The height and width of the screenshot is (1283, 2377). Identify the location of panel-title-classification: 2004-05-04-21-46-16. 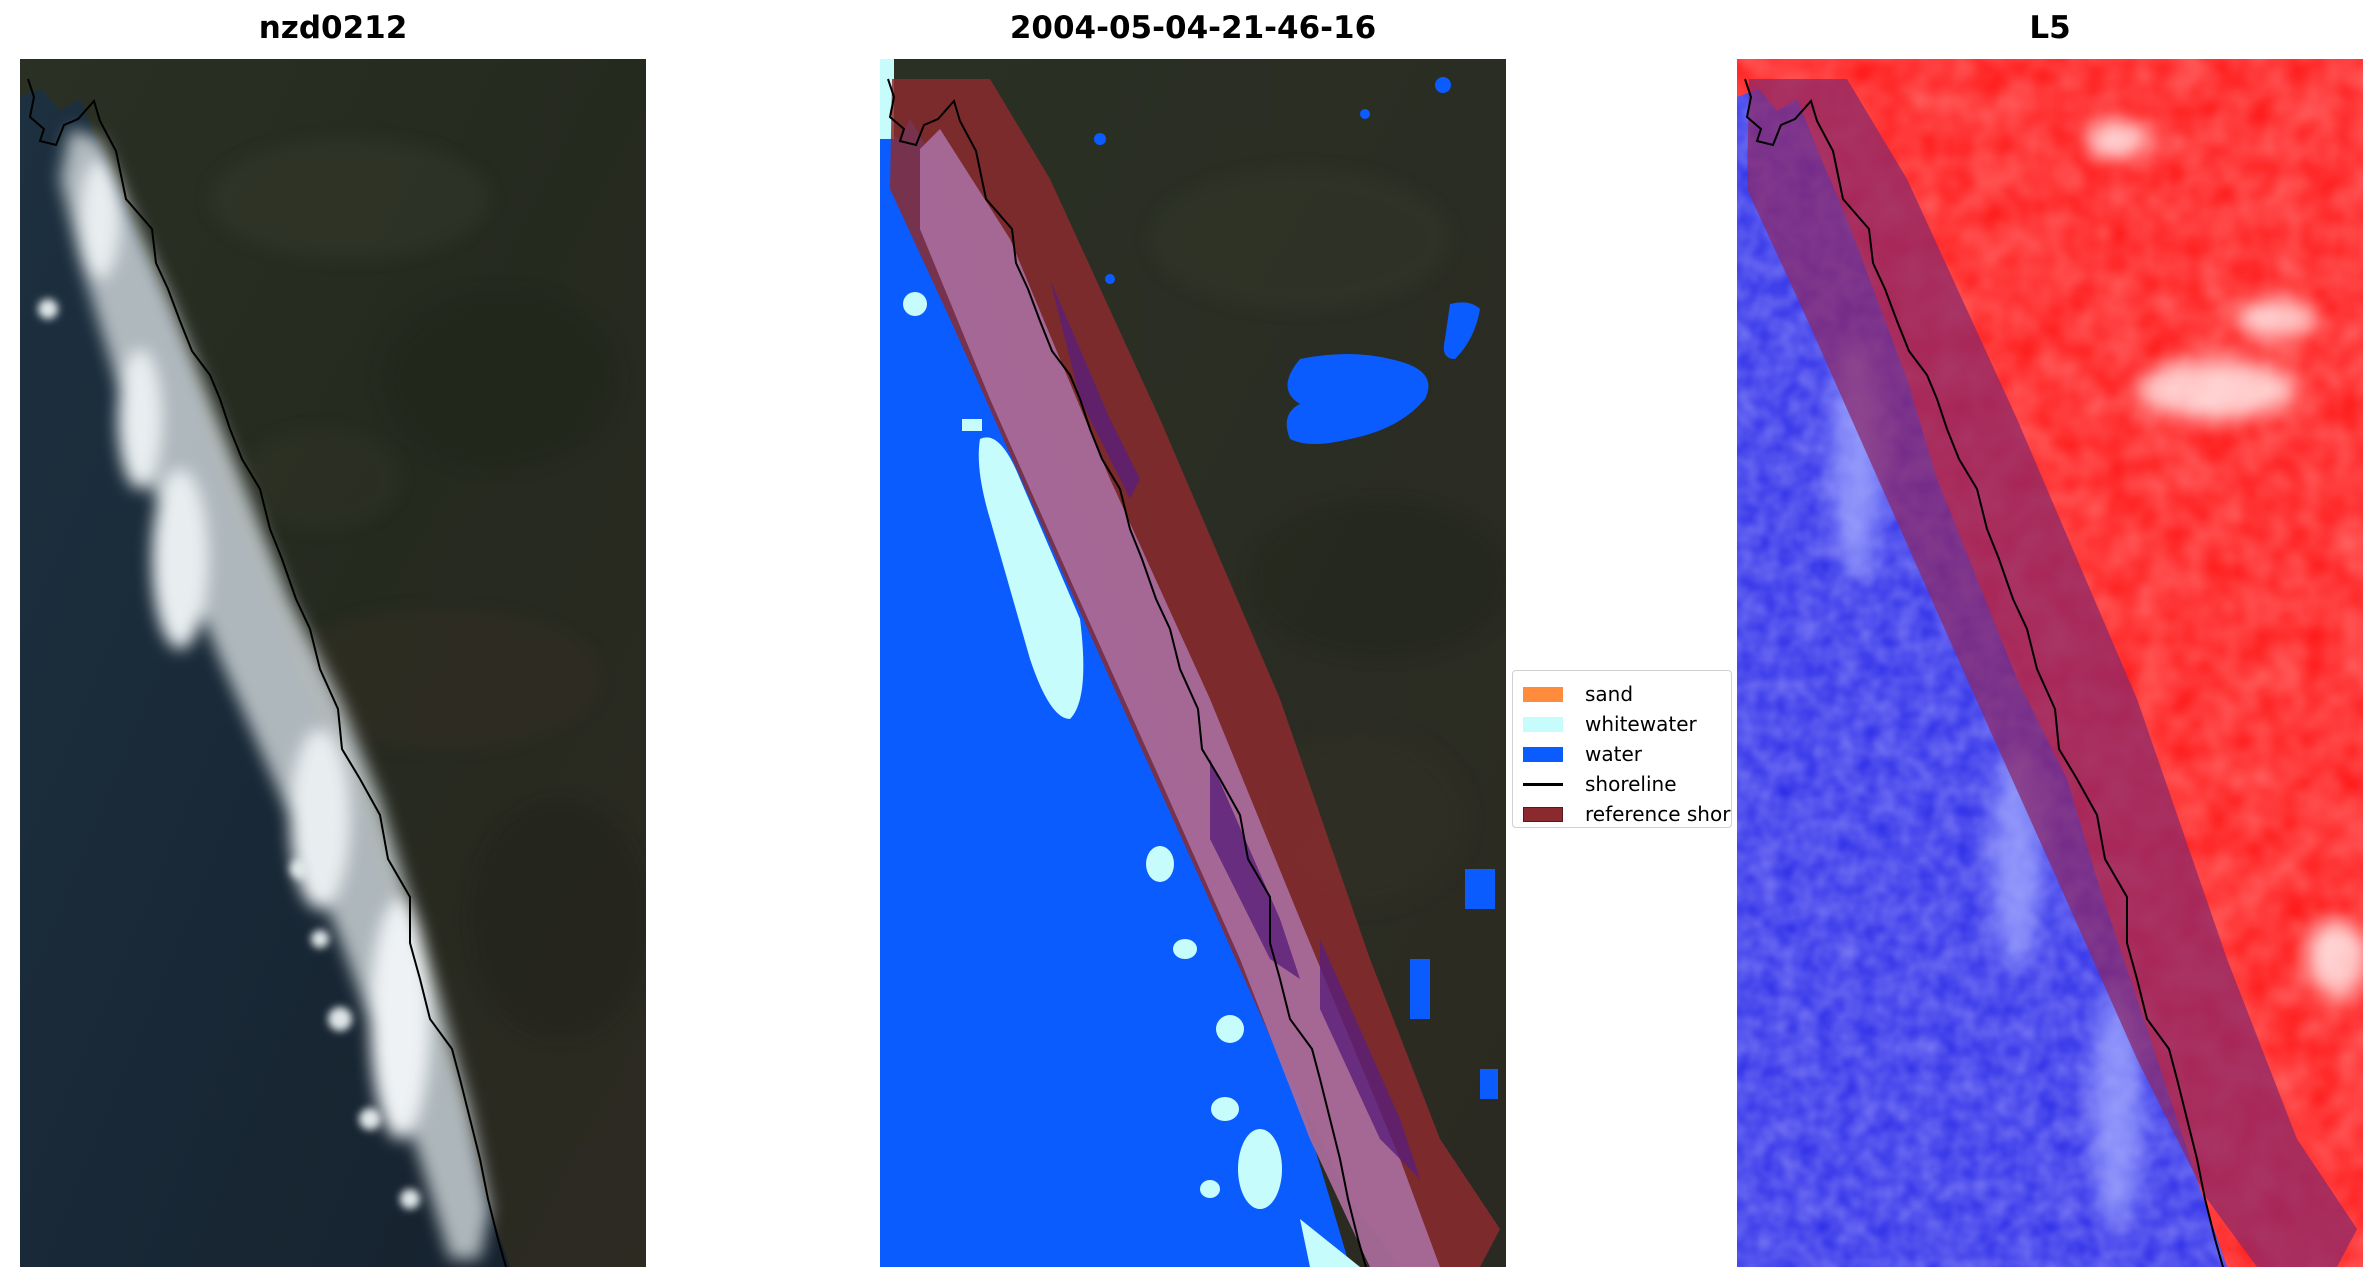
(1193, 28).